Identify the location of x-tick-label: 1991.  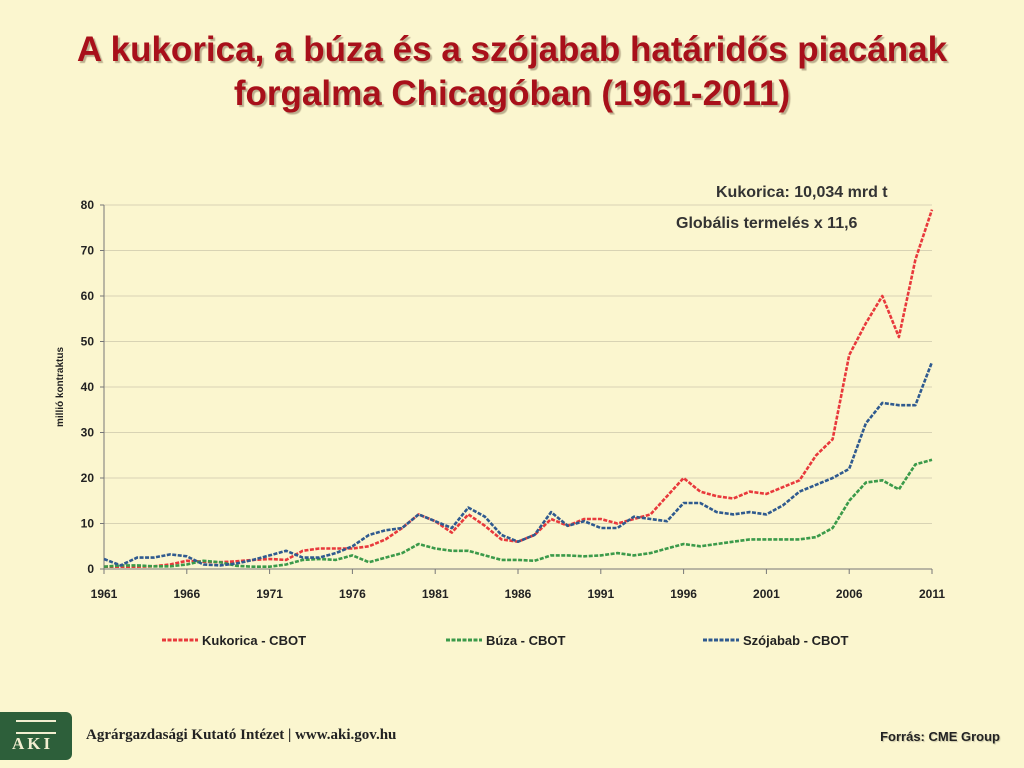
(600, 594).